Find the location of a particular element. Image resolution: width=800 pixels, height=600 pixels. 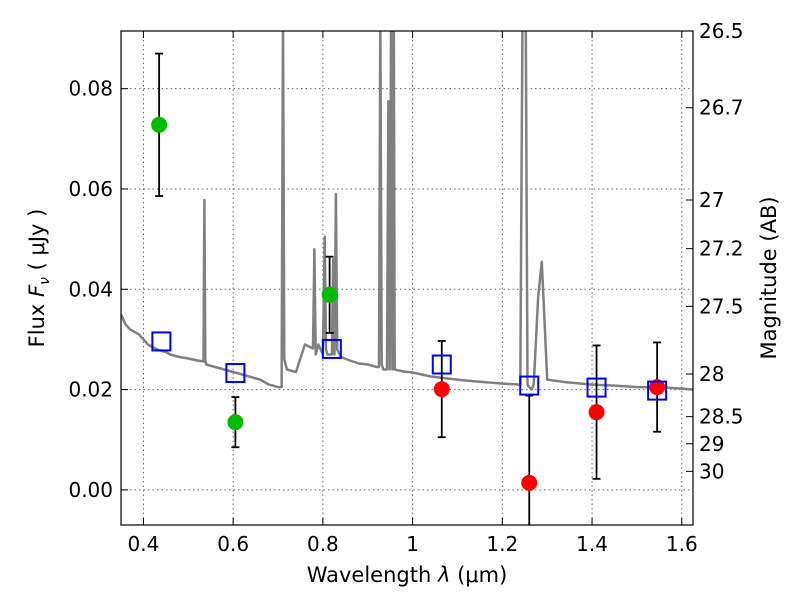

y2-tick-label: 28.5 is located at coordinates (721, 417).